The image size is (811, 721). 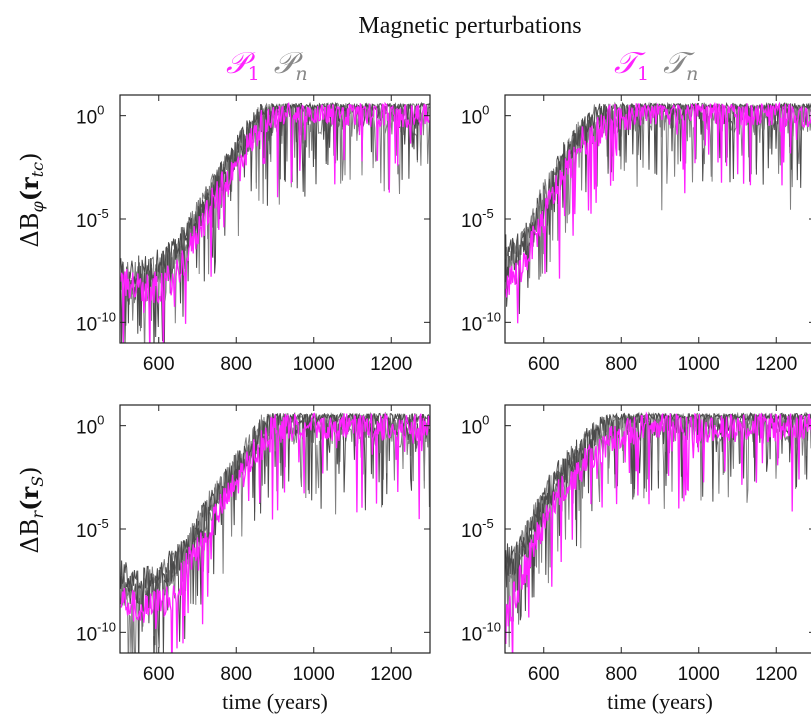 What do you see at coordinates (475, 426) in the screenshot?
I see `panel-3-ytick-label: 10⁰` at bounding box center [475, 426].